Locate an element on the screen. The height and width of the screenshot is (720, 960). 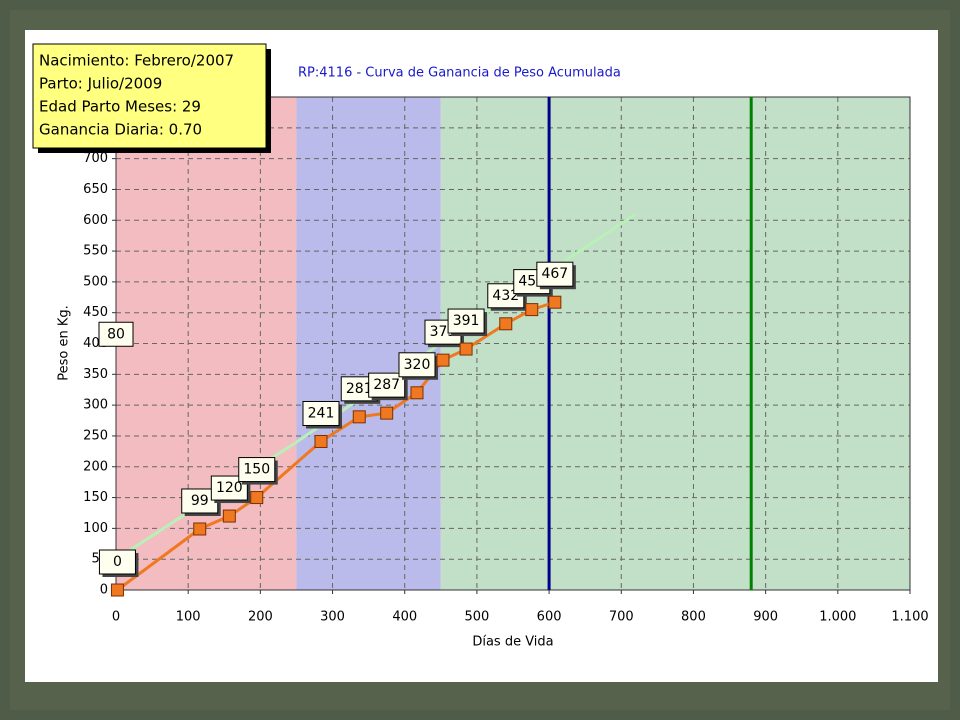
y-tick-label: 450 is located at coordinates (95, 312).